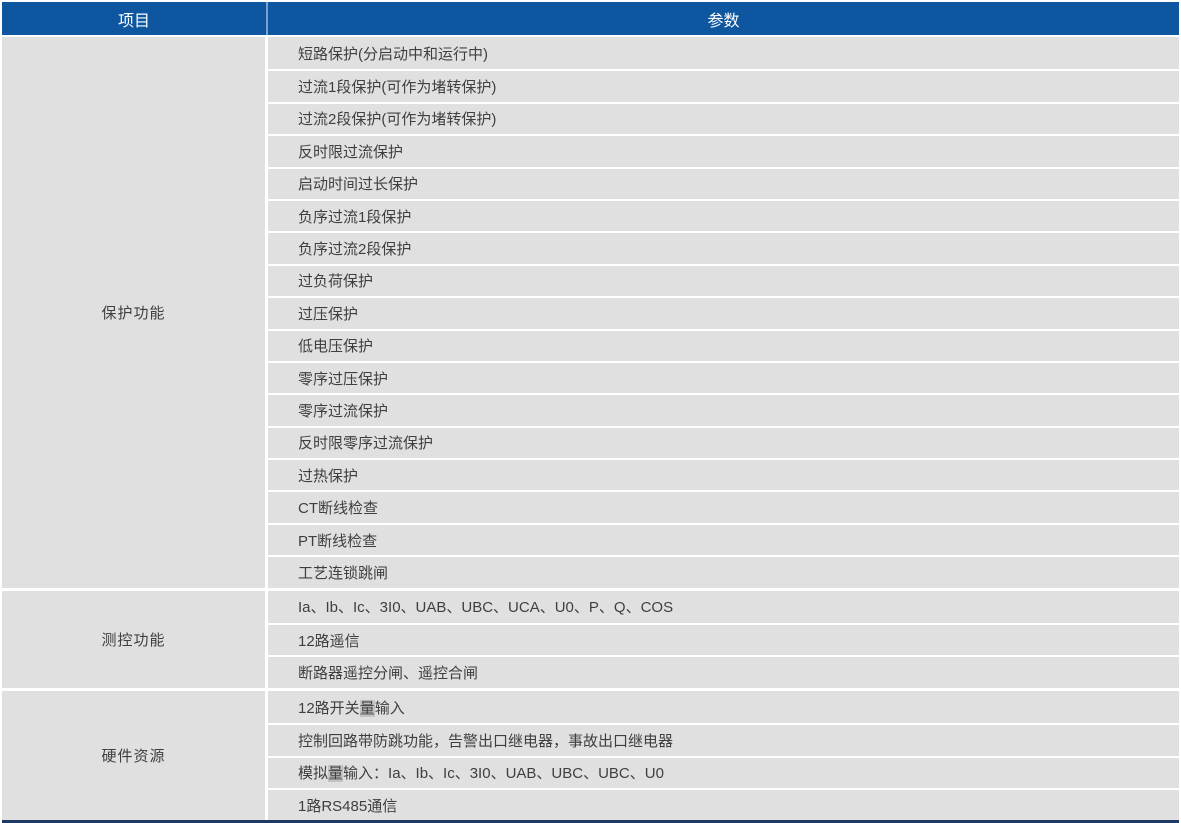 This screenshot has width=1181, height=823. What do you see at coordinates (723, 771) in the screenshot?
I see `table-row: 模拟量输入：Ia、Ib、Ic、3I0、UAB、UBC、UBC、U0` at bounding box center [723, 771].